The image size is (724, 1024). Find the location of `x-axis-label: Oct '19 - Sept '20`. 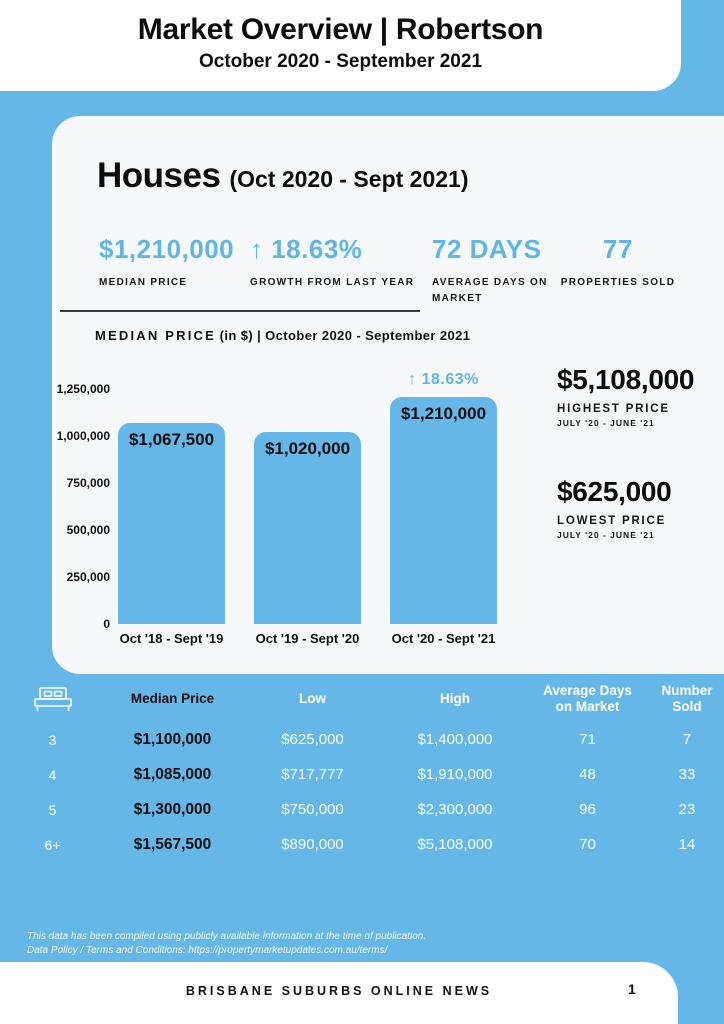

x-axis-label: Oct '19 - Sept '20 is located at coordinates (307, 638).